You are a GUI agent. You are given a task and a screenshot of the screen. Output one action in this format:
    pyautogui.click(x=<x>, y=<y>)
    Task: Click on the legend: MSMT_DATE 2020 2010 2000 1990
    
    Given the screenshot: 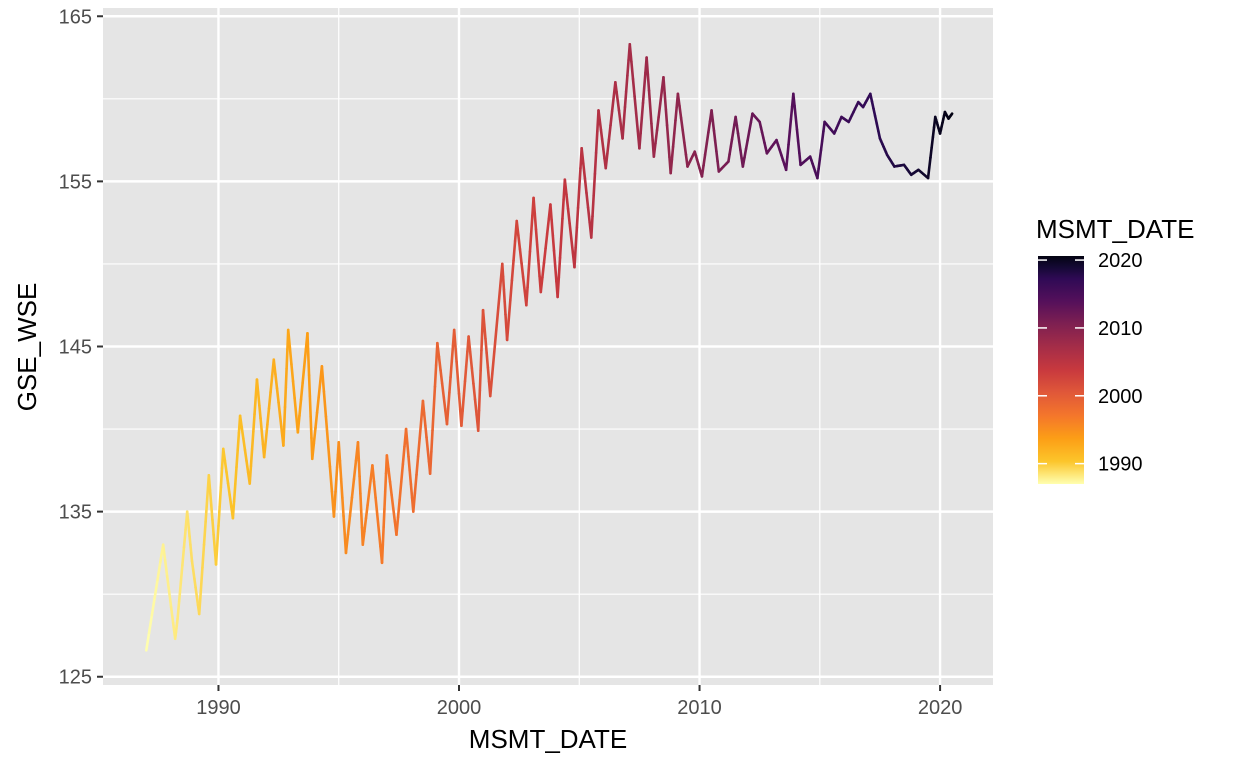 What is the action you would take?
    pyautogui.click(x=1115, y=349)
    